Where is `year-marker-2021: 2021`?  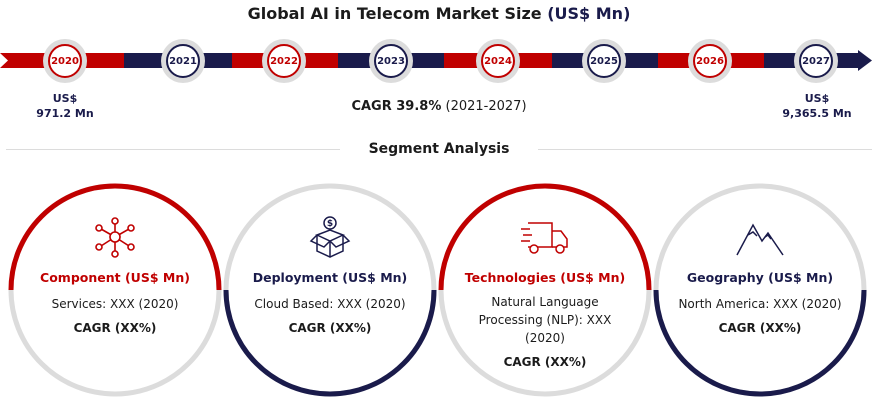 year-marker-2021: 2021 is located at coordinates (183, 61).